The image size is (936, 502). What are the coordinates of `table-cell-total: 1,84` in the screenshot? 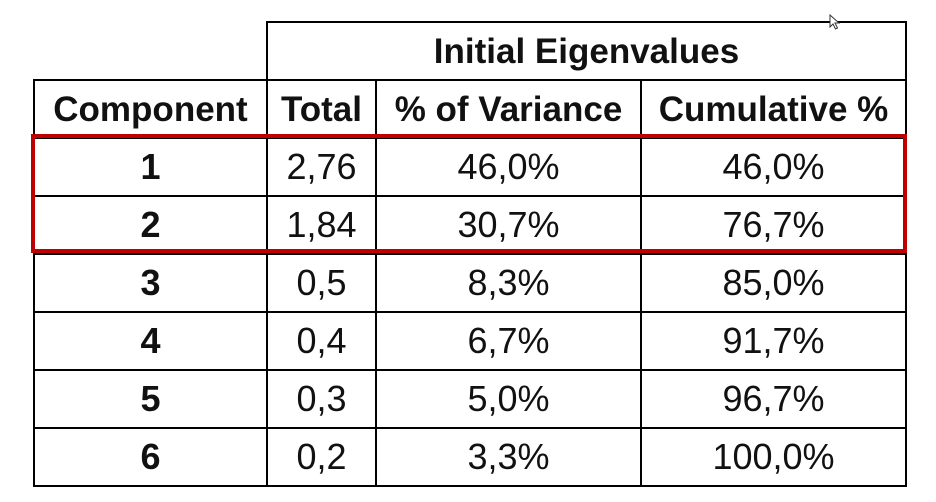 It's located at (321, 224).